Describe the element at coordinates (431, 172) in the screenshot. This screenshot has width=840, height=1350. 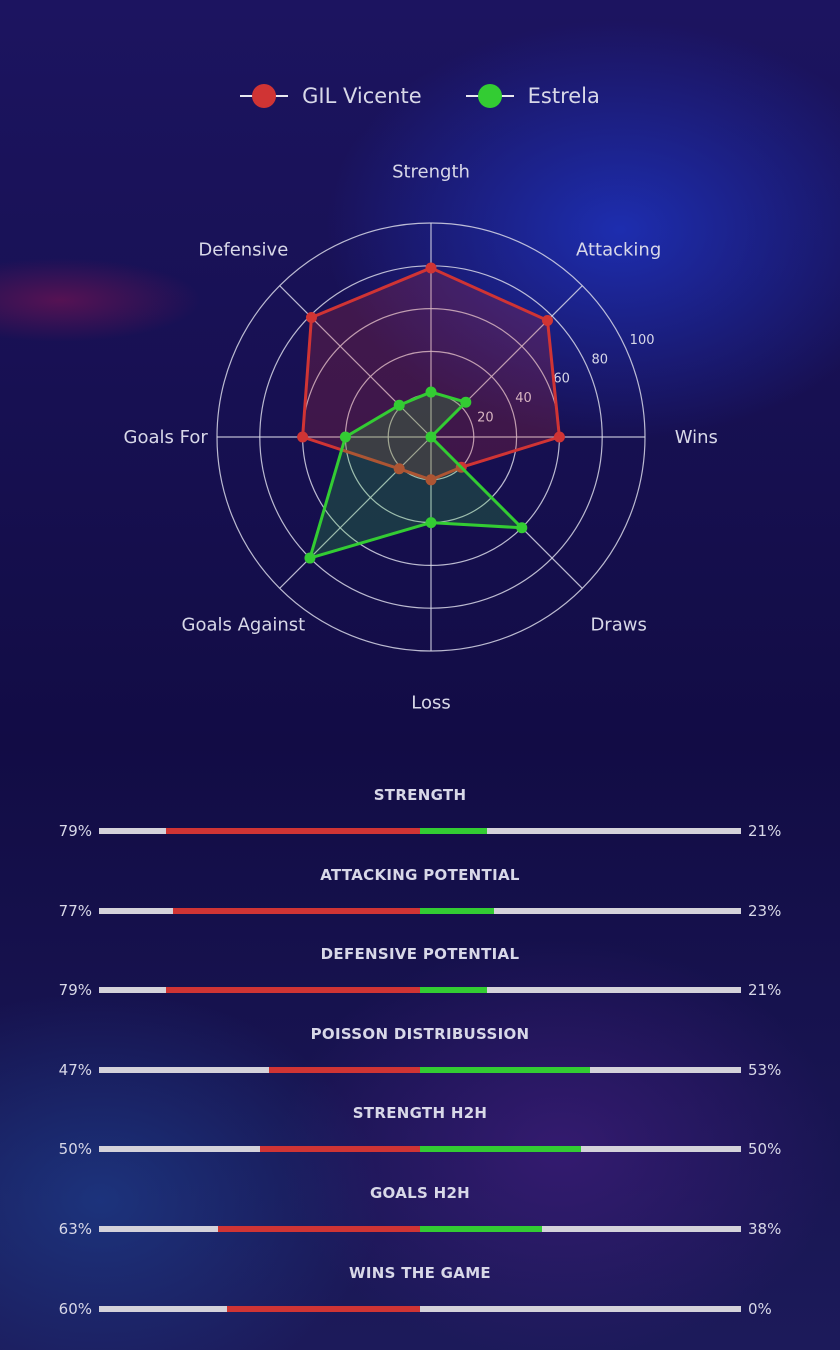
I see `axis-label: Strength` at that location.